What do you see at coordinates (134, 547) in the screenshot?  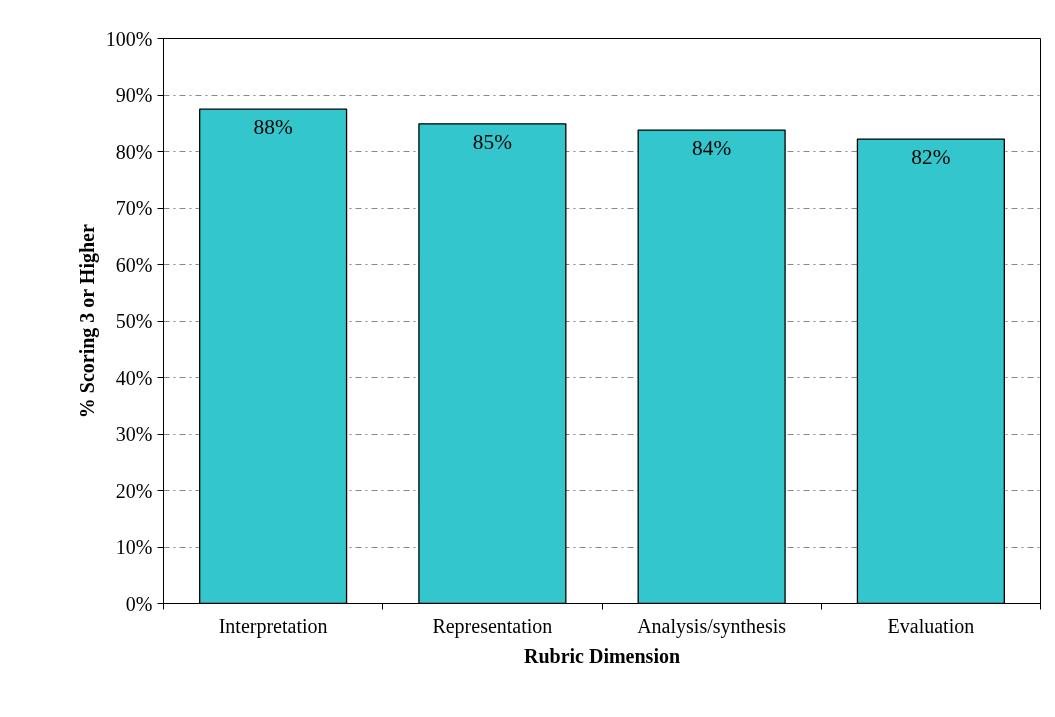 I see `y-tick-label: 10%` at bounding box center [134, 547].